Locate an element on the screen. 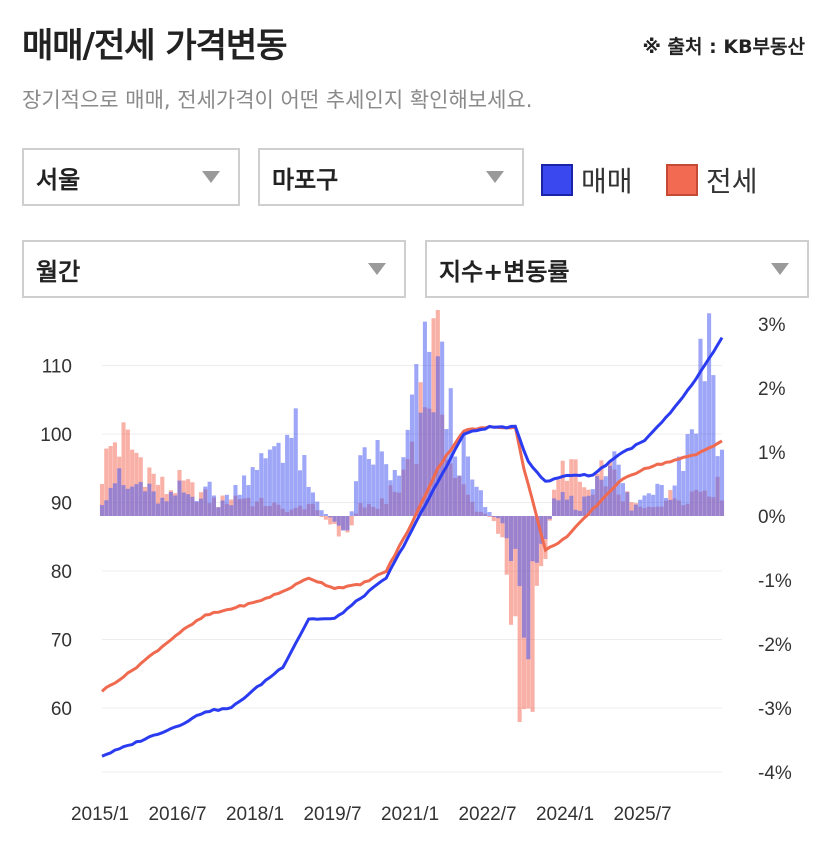 The image size is (827, 848). district-select: 마포구 is located at coordinates (391, 177).